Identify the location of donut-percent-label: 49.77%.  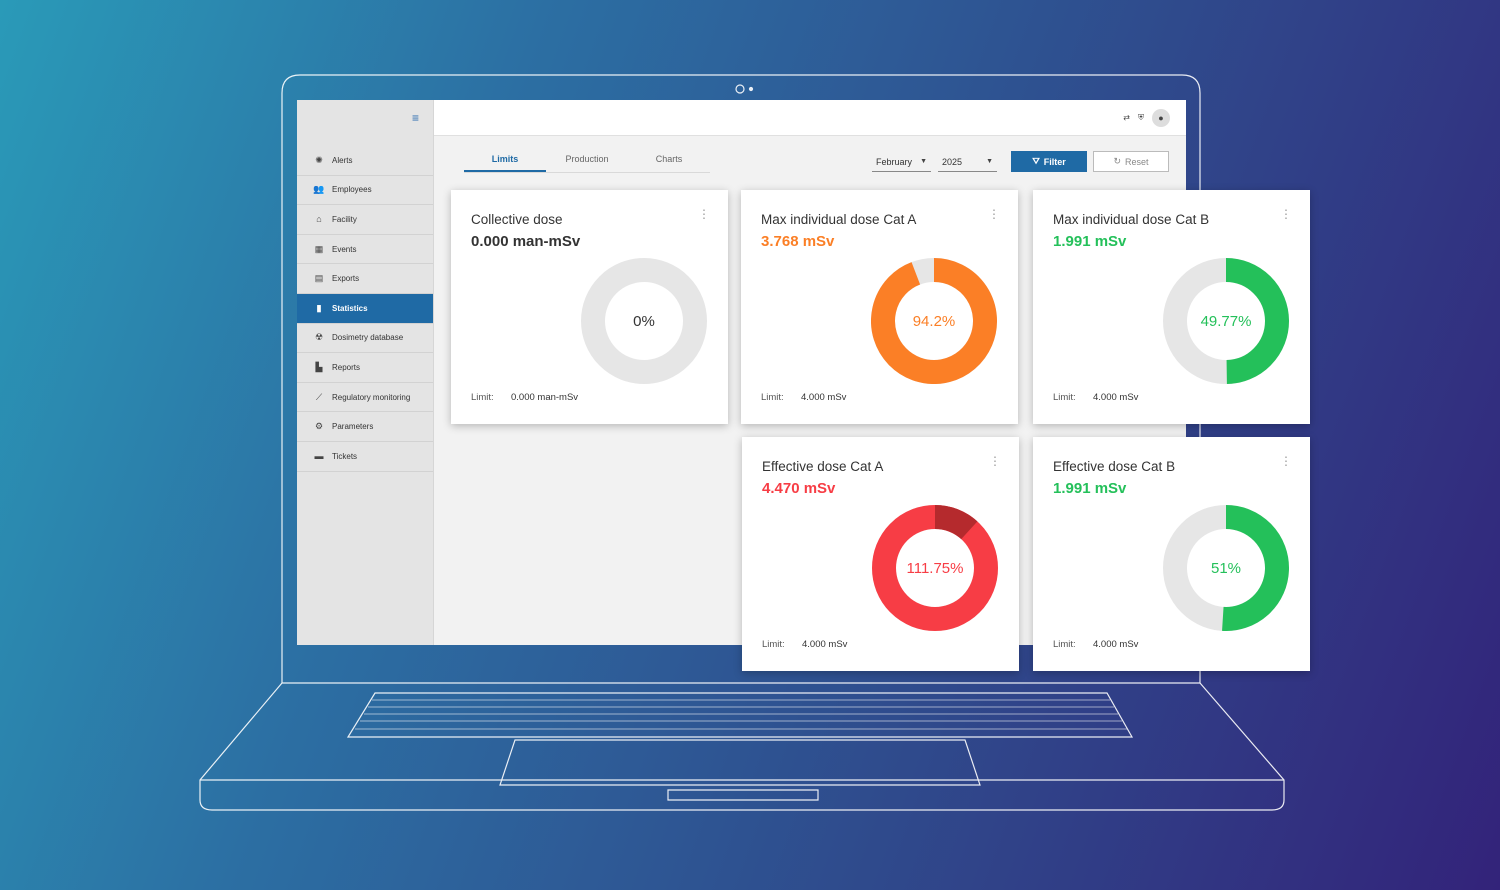
(1226, 321).